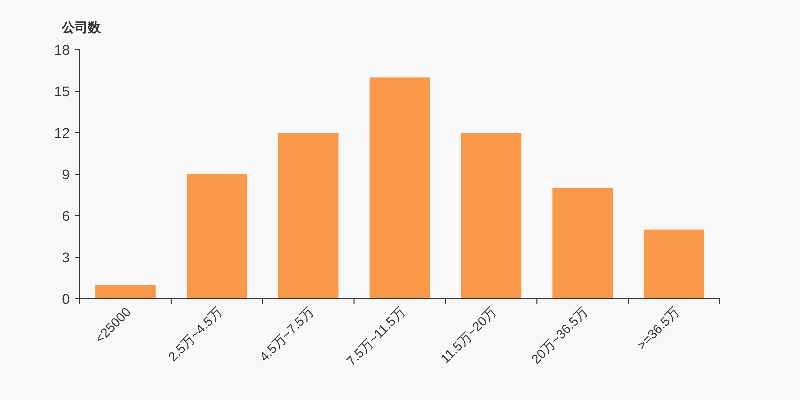 The height and width of the screenshot is (400, 800). Describe the element at coordinates (81, 27) in the screenshot. I see `y-axis-title: 公司数` at that location.